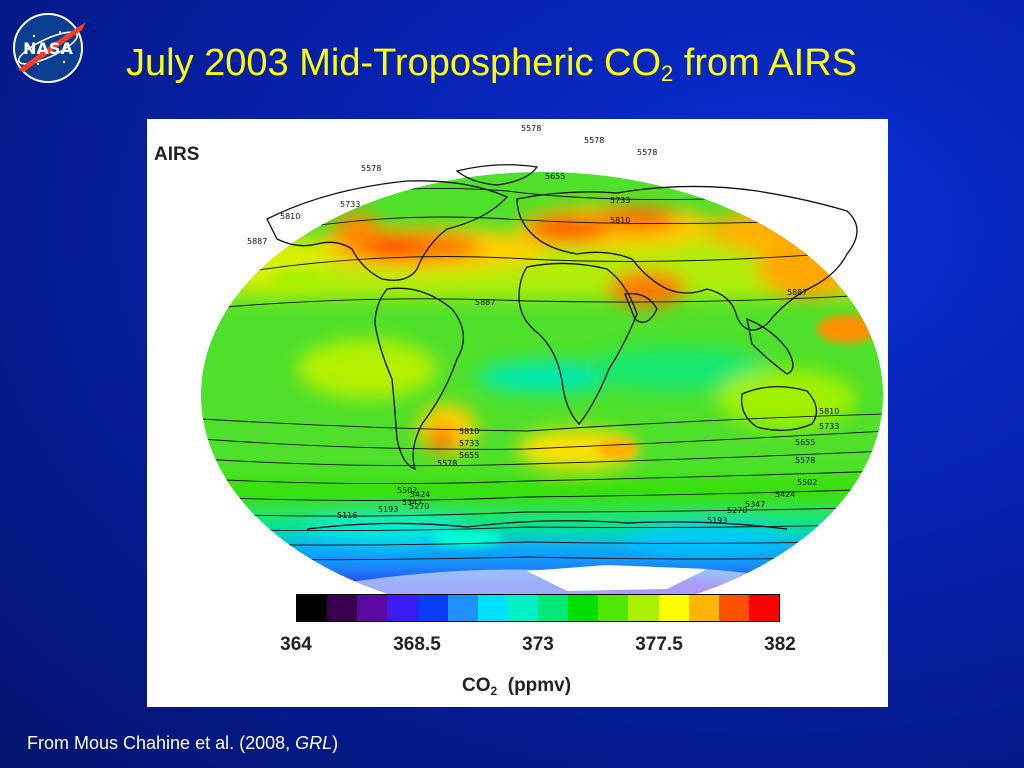  Describe the element at coordinates (538, 644) in the screenshot. I see `colorbar-tick-label: 373` at that location.